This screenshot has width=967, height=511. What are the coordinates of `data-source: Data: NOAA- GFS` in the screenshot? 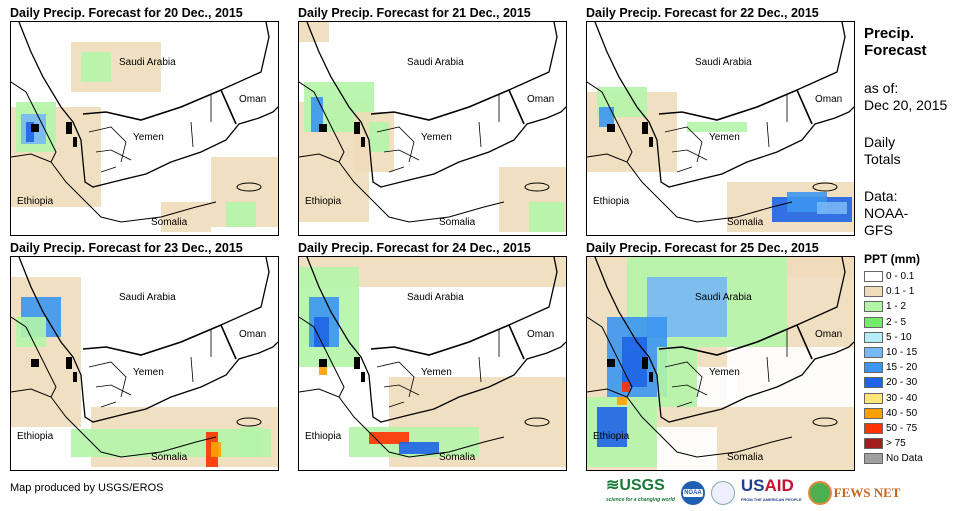 It's located at (886, 213).